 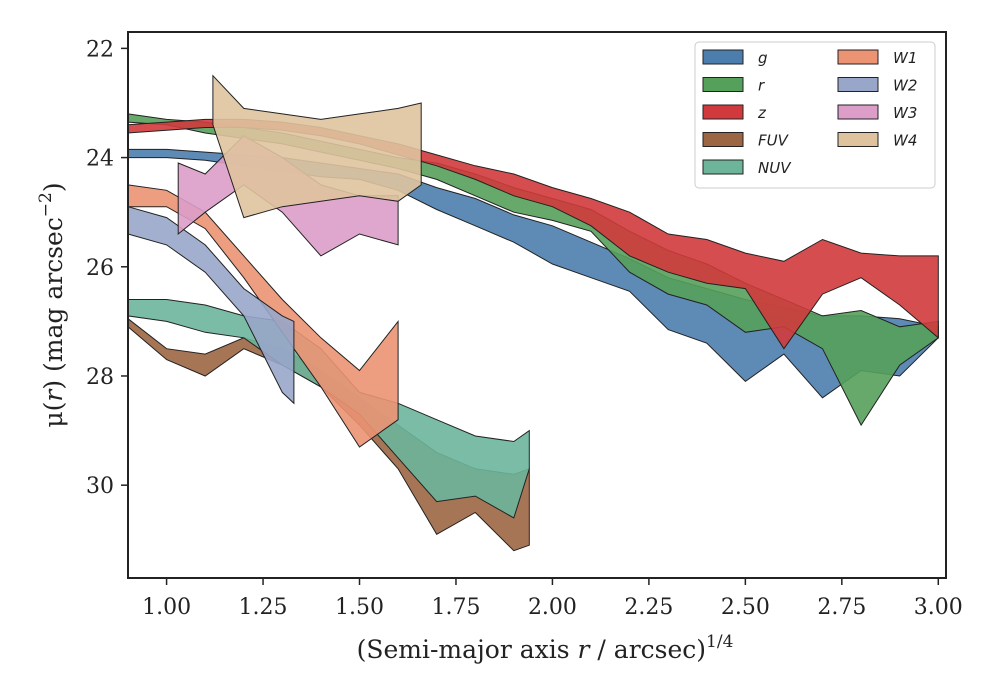 What do you see at coordinates (359, 607) in the screenshot?
I see `x-tick-label: 1.50` at bounding box center [359, 607].